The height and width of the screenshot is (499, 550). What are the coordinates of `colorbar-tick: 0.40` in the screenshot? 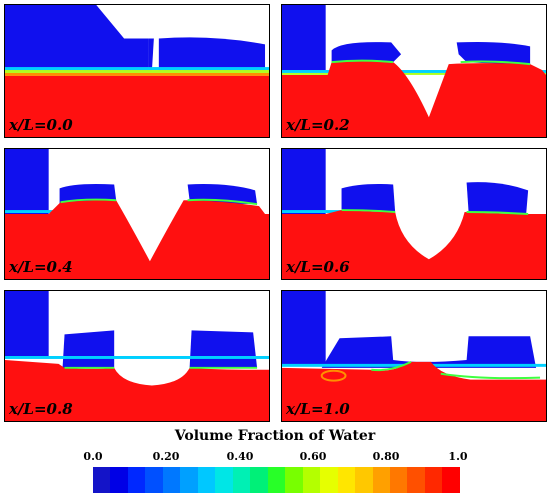 It's located at (240, 456).